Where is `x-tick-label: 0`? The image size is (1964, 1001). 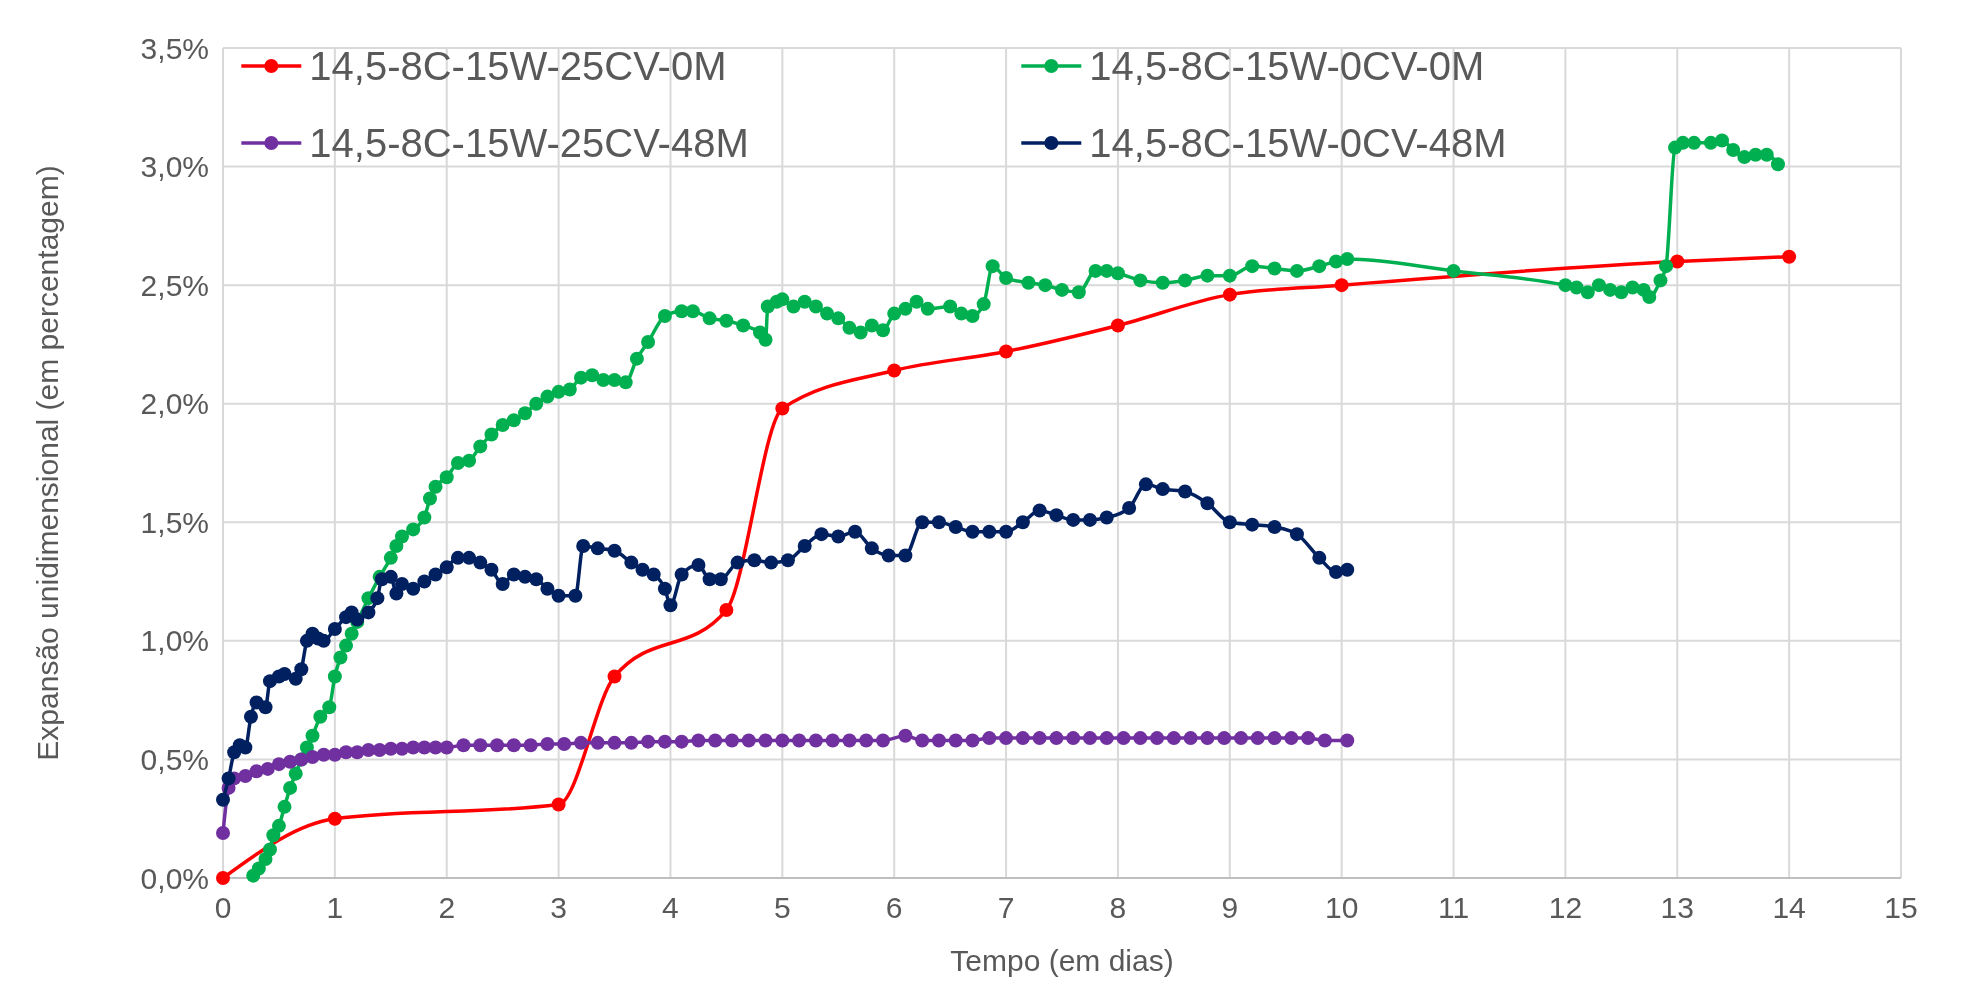
x-tick-label: 0 is located at coordinates (223, 907).